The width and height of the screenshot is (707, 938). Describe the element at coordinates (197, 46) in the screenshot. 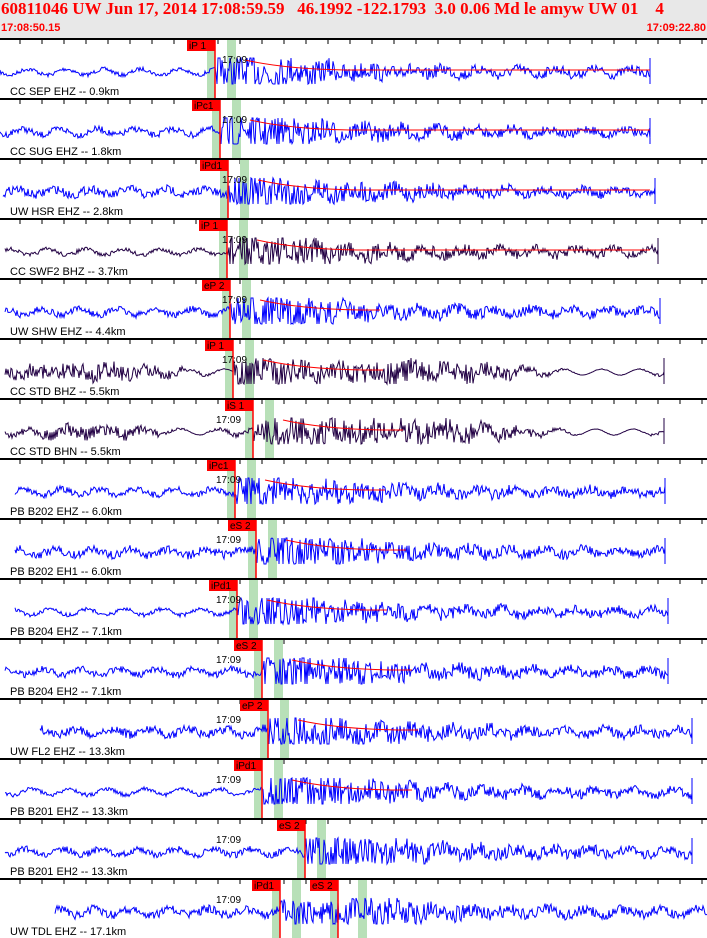

I see `pick-label: iP 1` at that location.